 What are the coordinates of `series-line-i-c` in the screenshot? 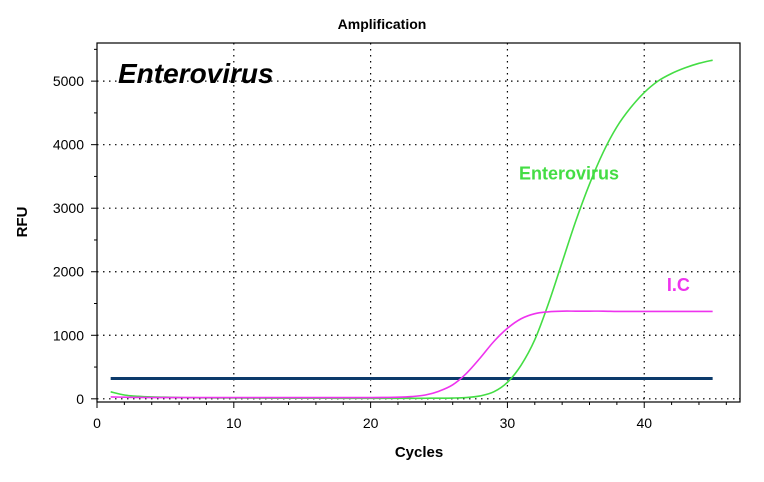 It's located at (411, 354).